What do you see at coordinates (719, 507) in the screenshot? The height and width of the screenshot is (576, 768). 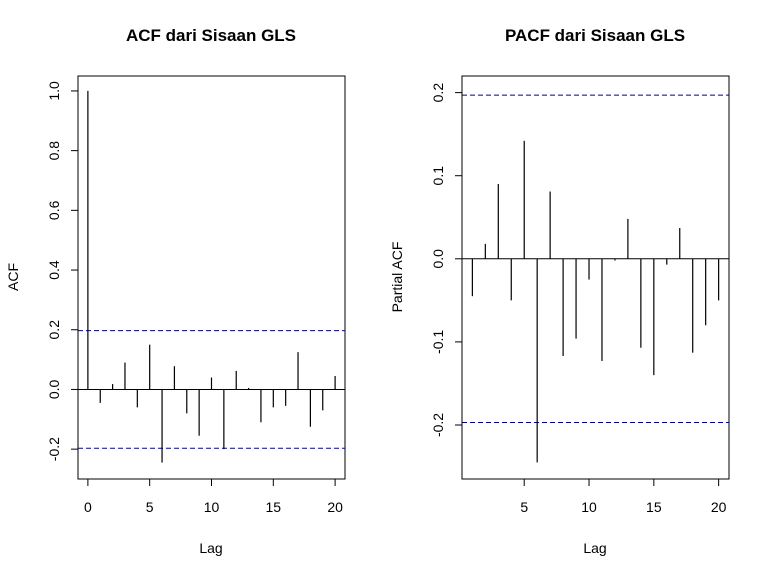 I see `pacf-x-tick-label: 20` at bounding box center [719, 507].